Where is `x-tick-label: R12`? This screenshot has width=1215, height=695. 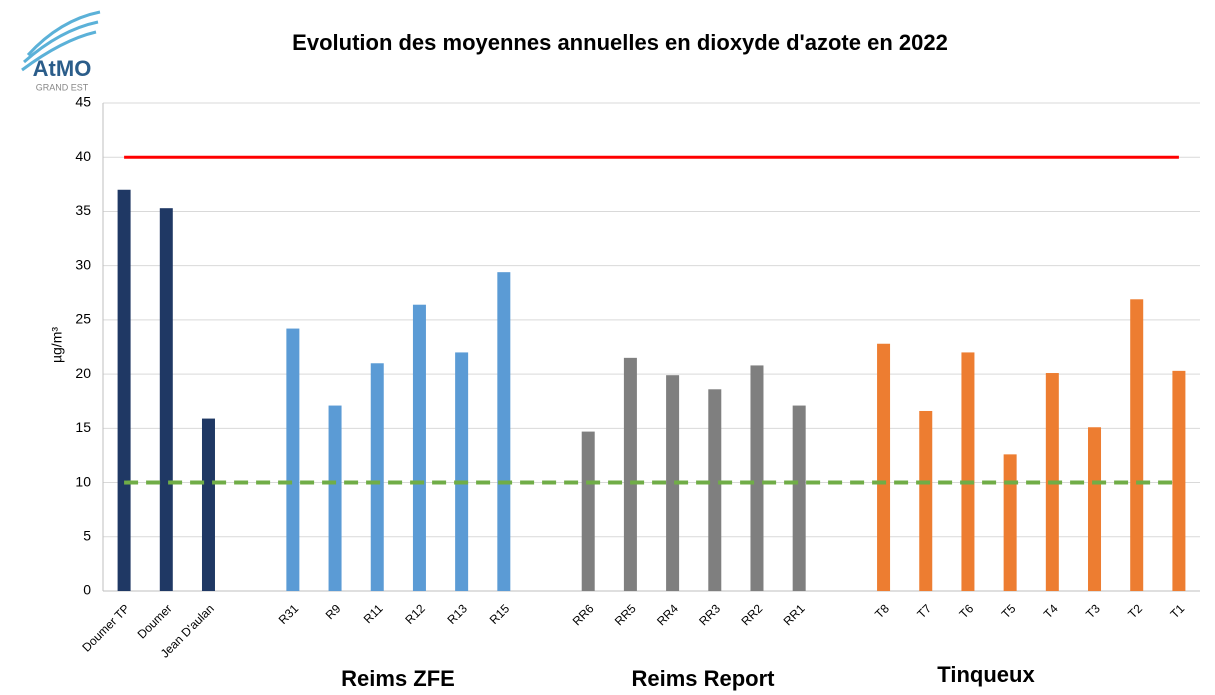 x-tick-label: R12 is located at coordinates (415, 614).